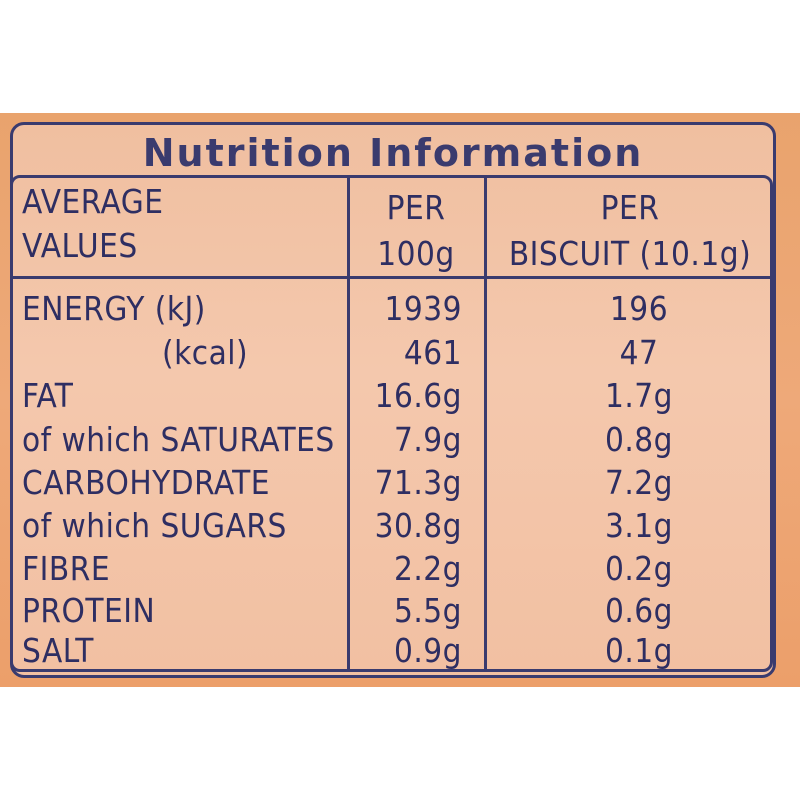 This screenshot has height=800, width=800. Describe the element at coordinates (639, 395) in the screenshot. I see `nutrient-per-biscuit: 1.7g` at that location.